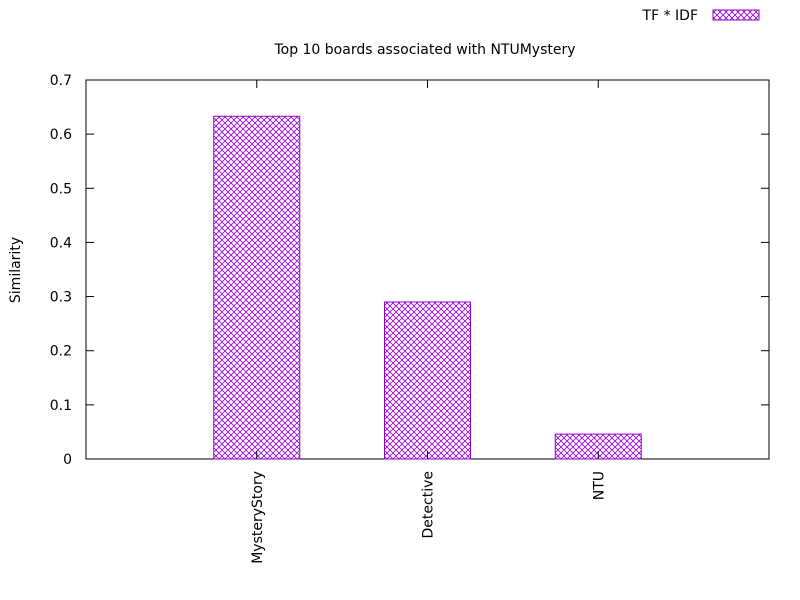 This screenshot has height=600, width=800. Describe the element at coordinates (61, 298) in the screenshot. I see `y-tick-label: 0.3` at that location.